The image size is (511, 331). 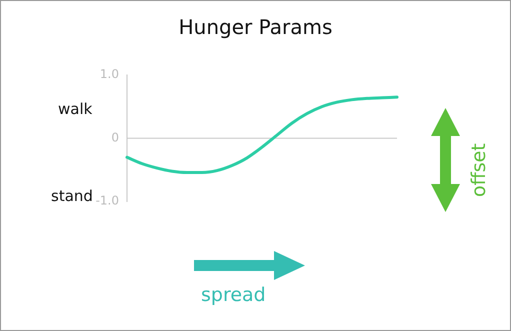 I want to click on y-tick-label: -1.0, so click(x=107, y=201).